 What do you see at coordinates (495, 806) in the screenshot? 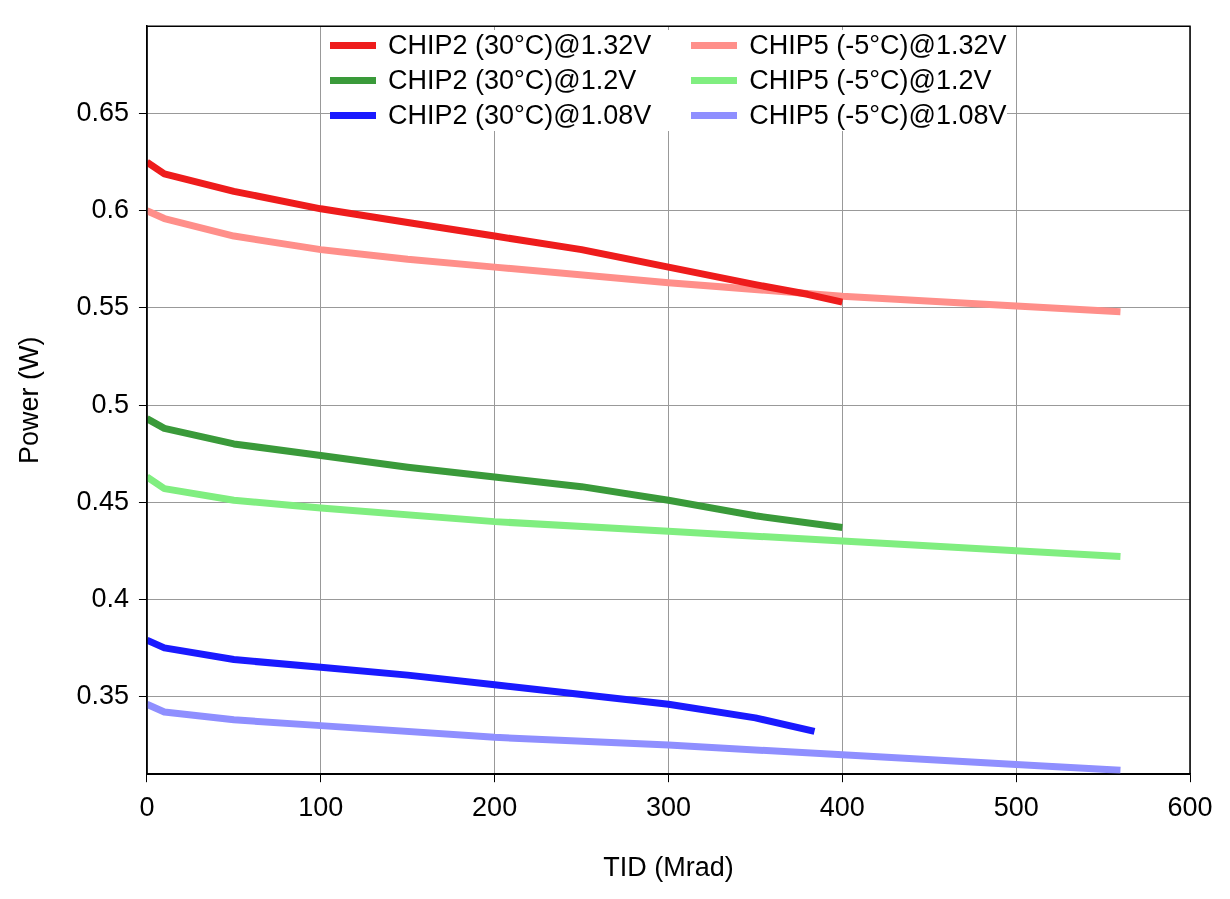
I see `x-tick-label: 200` at bounding box center [495, 806].